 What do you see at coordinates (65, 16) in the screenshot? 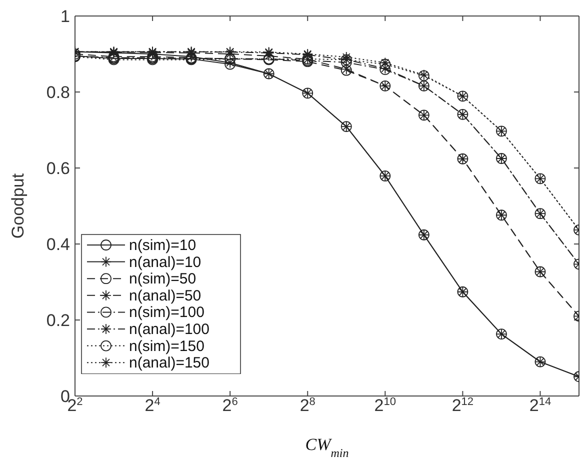
I see `y-tick-label: 1` at bounding box center [65, 16].